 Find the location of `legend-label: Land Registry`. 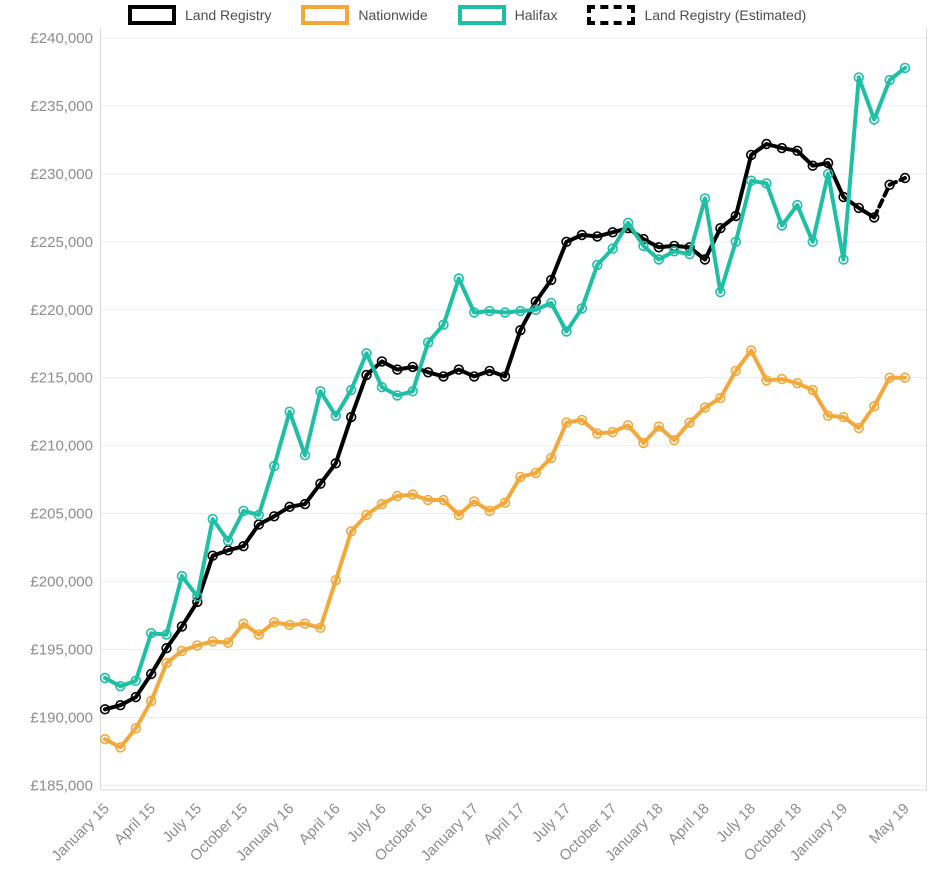

legend-label: Land Registry is located at coordinates (228, 15).